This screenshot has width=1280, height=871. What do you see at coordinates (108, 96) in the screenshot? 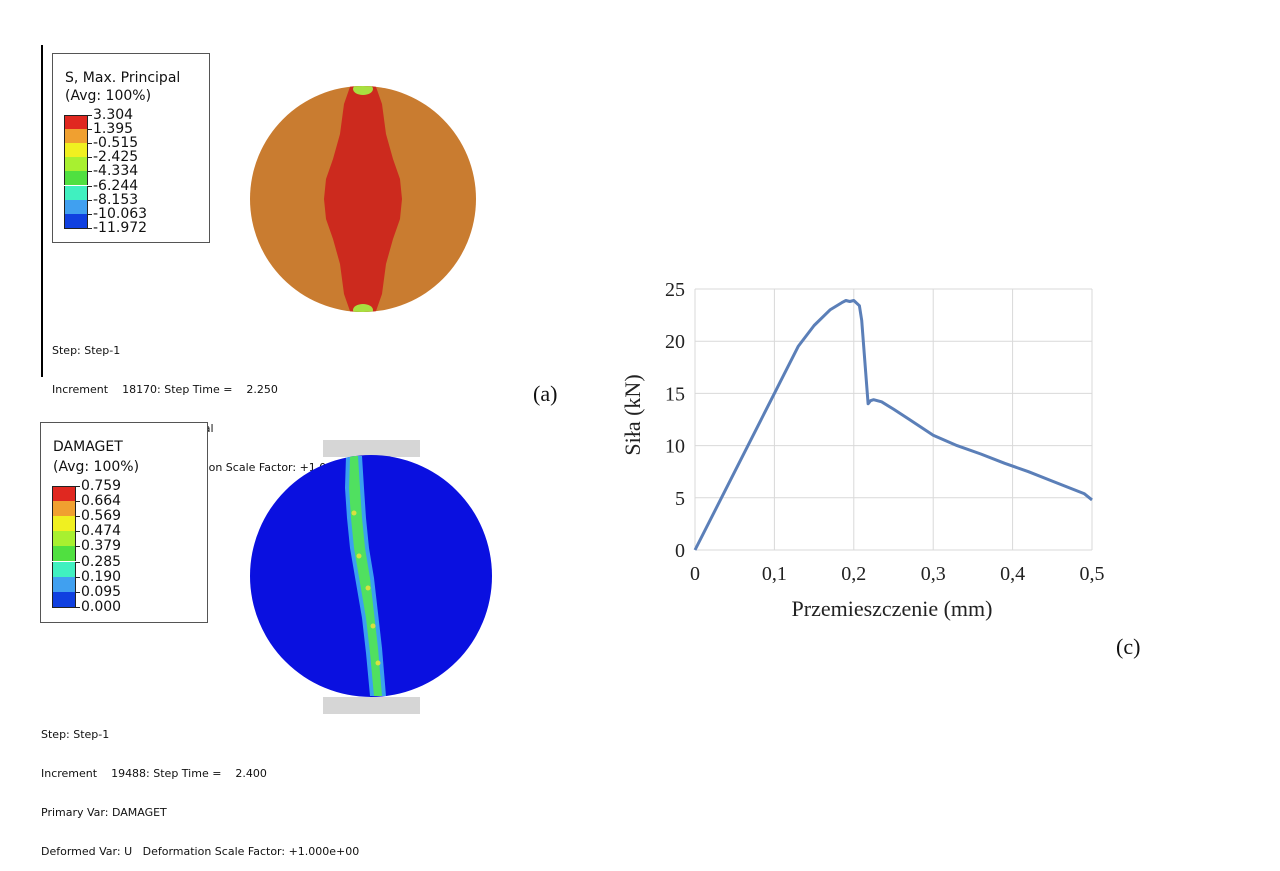
I see `stress-legend-subtitle: (Avg: 100%)` at bounding box center [108, 96].